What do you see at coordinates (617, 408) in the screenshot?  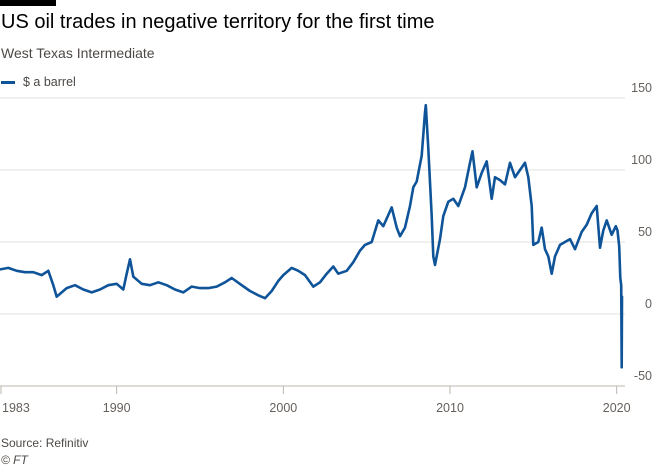 I see `x-tick-label: 2020` at bounding box center [617, 408].